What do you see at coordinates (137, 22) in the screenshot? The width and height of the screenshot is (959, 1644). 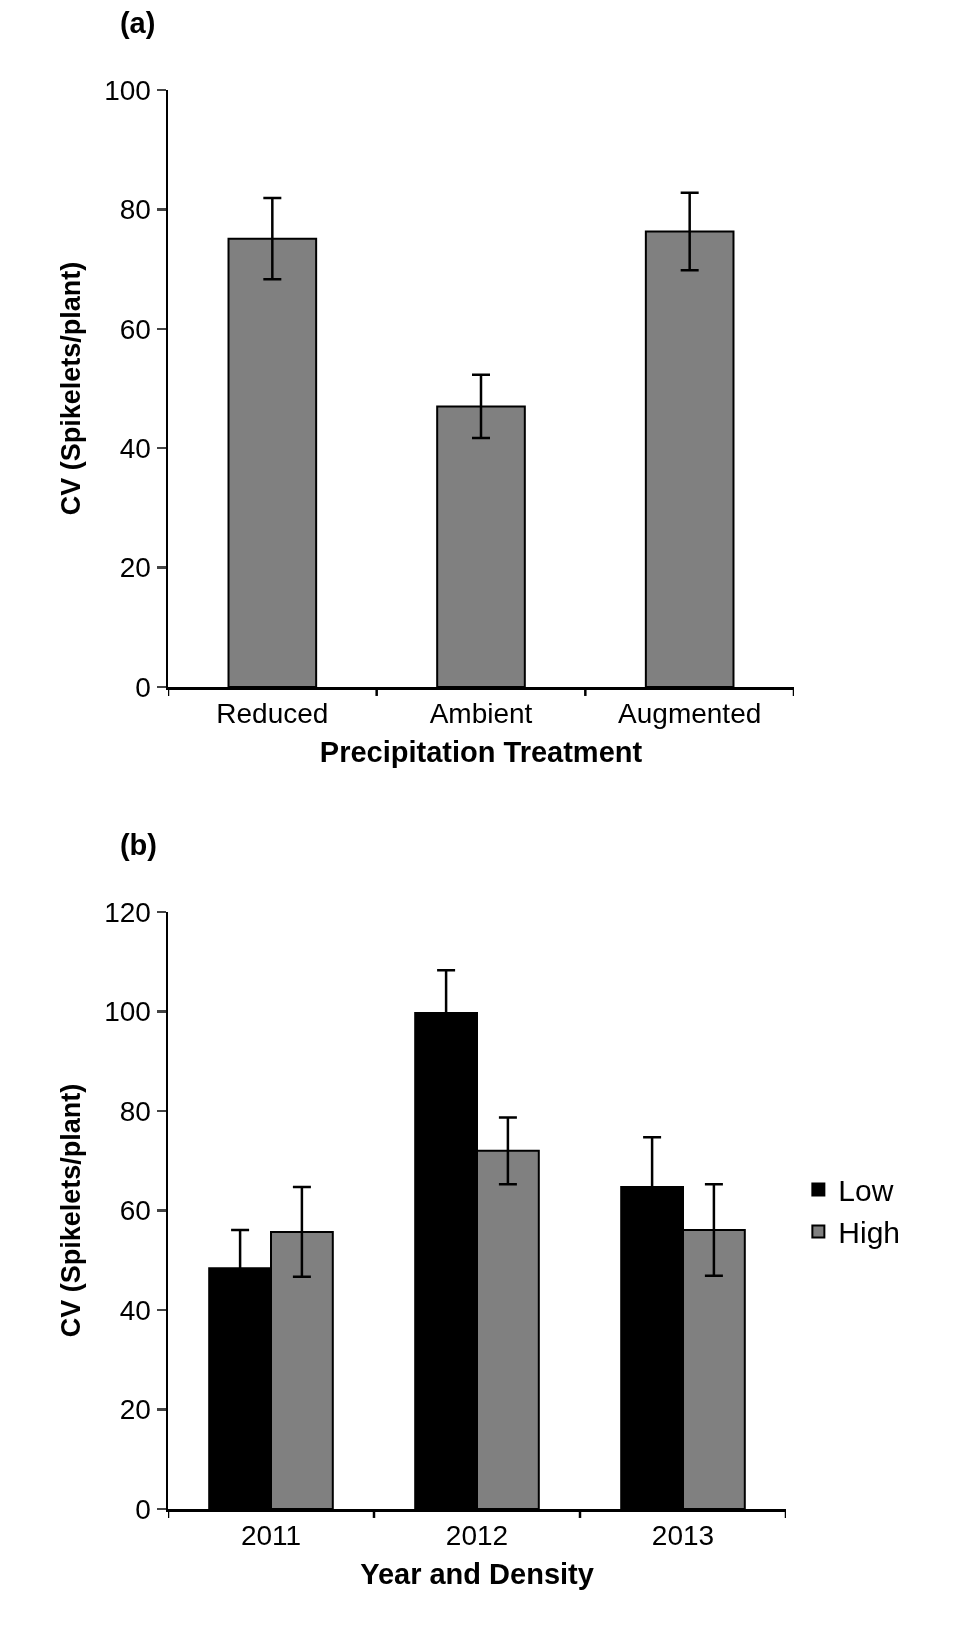 I see `chart-title: (a)` at bounding box center [137, 22].